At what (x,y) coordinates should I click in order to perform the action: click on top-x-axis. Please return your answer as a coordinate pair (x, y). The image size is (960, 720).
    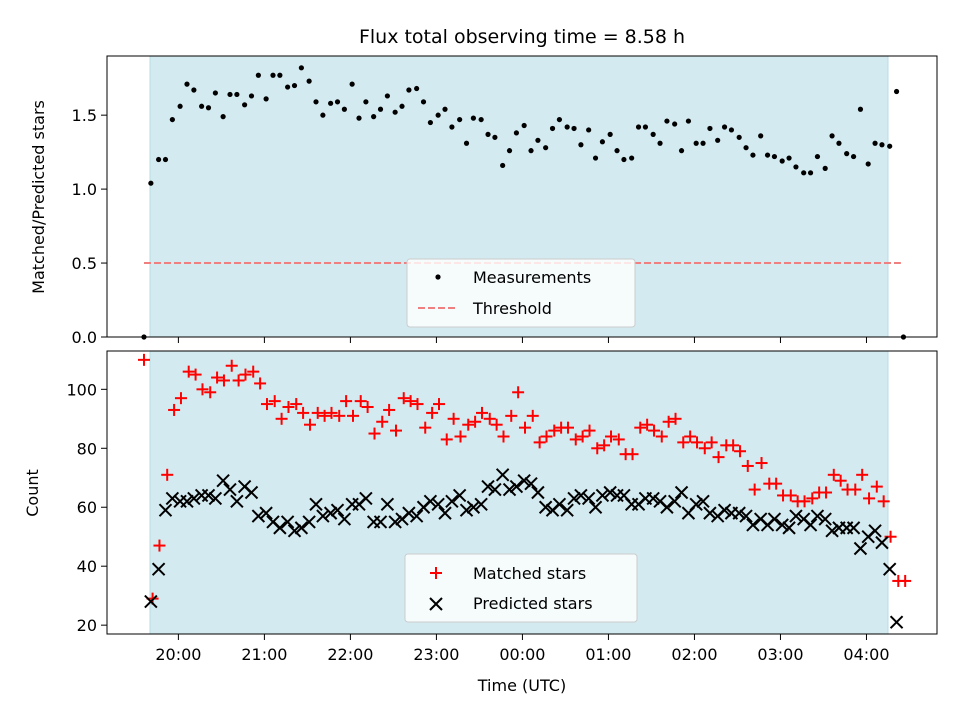
    Looking at the image, I should click on (522, 340).